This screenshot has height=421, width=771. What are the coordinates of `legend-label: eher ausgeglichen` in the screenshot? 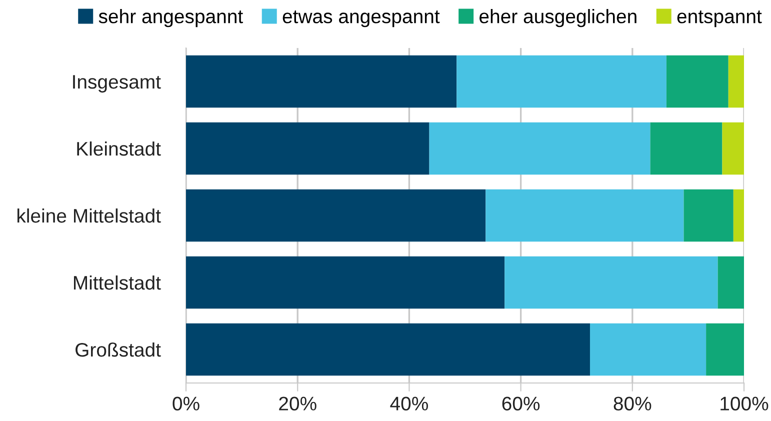 It's located at (558, 18).